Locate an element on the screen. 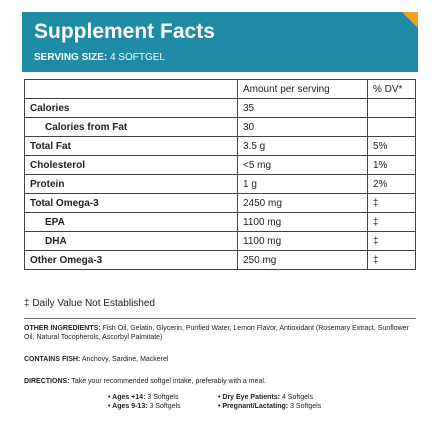 The width and height of the screenshot is (440, 440). header-banner: Supplement Facts SERVING SIZE: 4 SOFTGEL is located at coordinates (220, 42).